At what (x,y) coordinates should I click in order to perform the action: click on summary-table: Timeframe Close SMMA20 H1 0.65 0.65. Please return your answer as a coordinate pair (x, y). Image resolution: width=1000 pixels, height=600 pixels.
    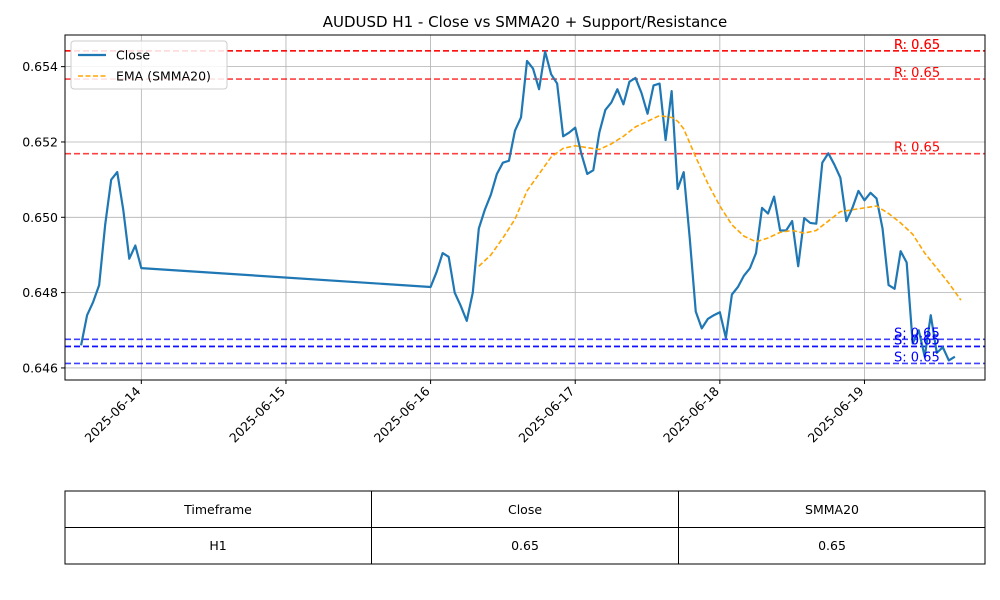
    Looking at the image, I should click on (525, 527).